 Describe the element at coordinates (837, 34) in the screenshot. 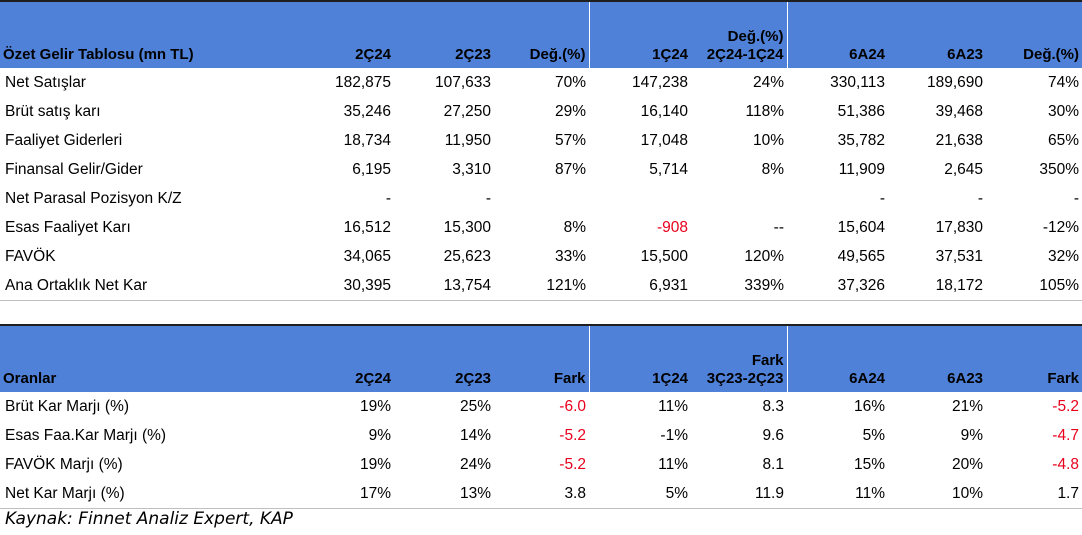

I see `income-header-cell: 6A24` at that location.